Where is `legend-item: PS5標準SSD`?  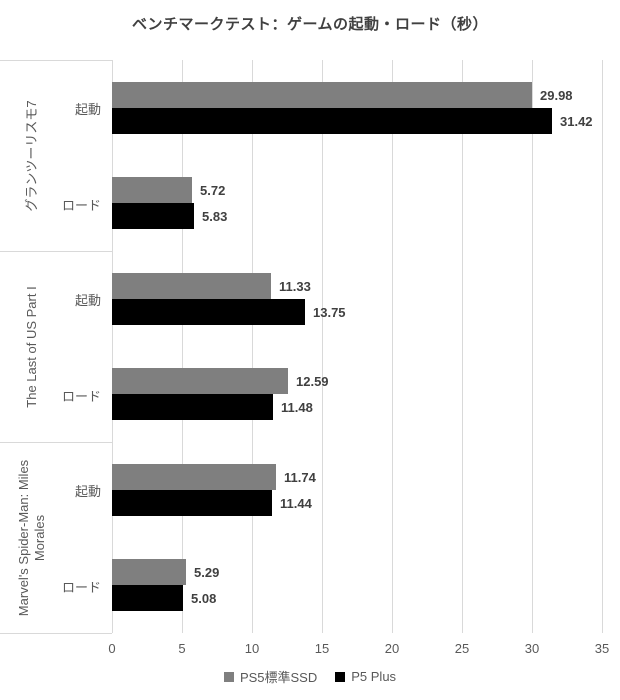 legend-item: PS5標準SSD is located at coordinates (270, 676).